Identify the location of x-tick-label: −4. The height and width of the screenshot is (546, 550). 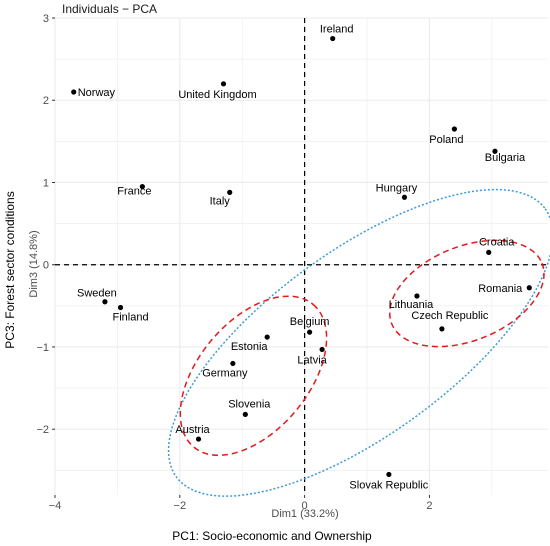
(55, 506).